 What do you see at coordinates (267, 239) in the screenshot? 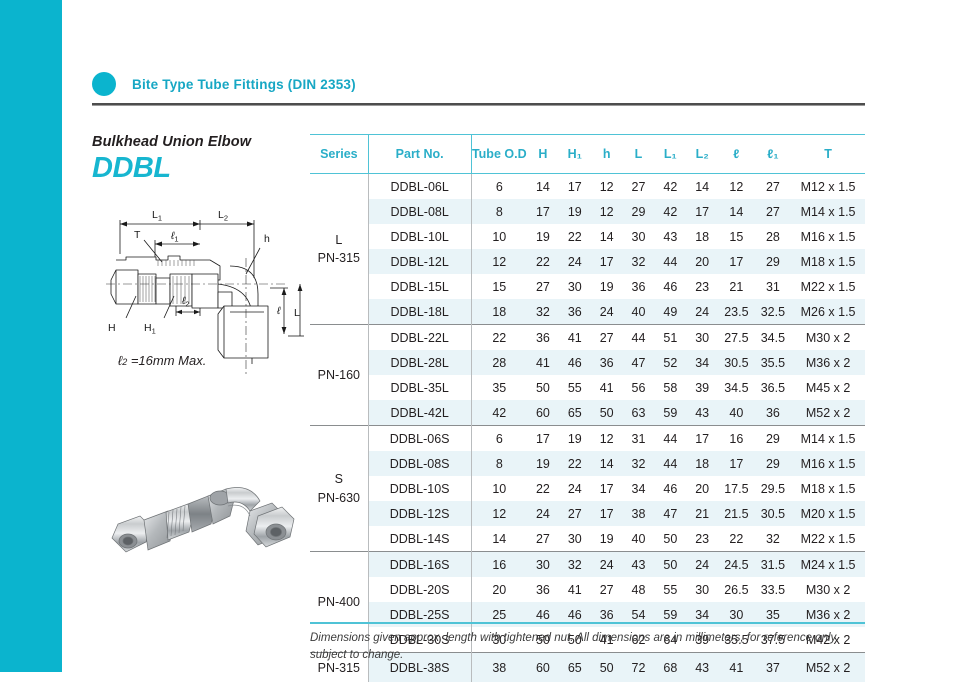
I see `drawing-label-h: h` at bounding box center [267, 239].